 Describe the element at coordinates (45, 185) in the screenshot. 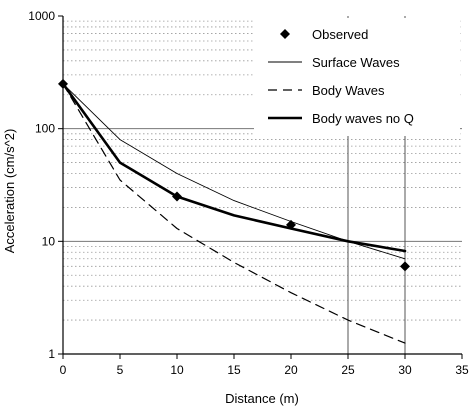

I see `y-ticks: 1 10 100 1000` at that location.